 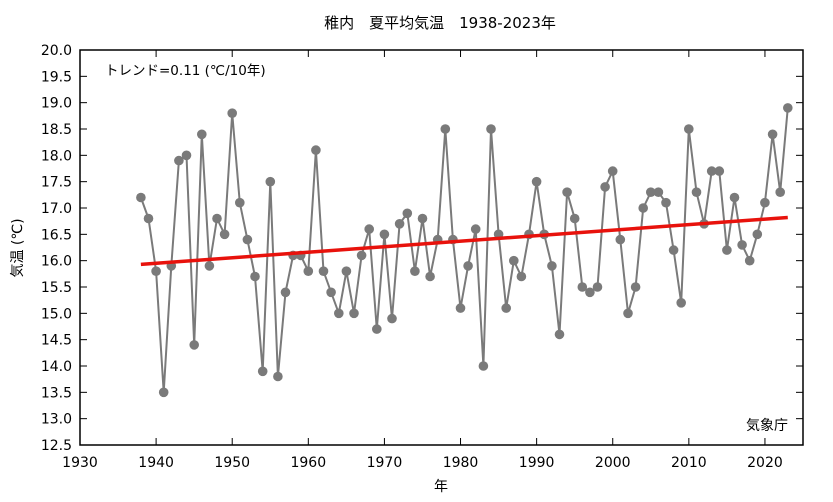 What do you see at coordinates (308, 463) in the screenshot?
I see `x-tick-label: 1960` at bounding box center [308, 463].